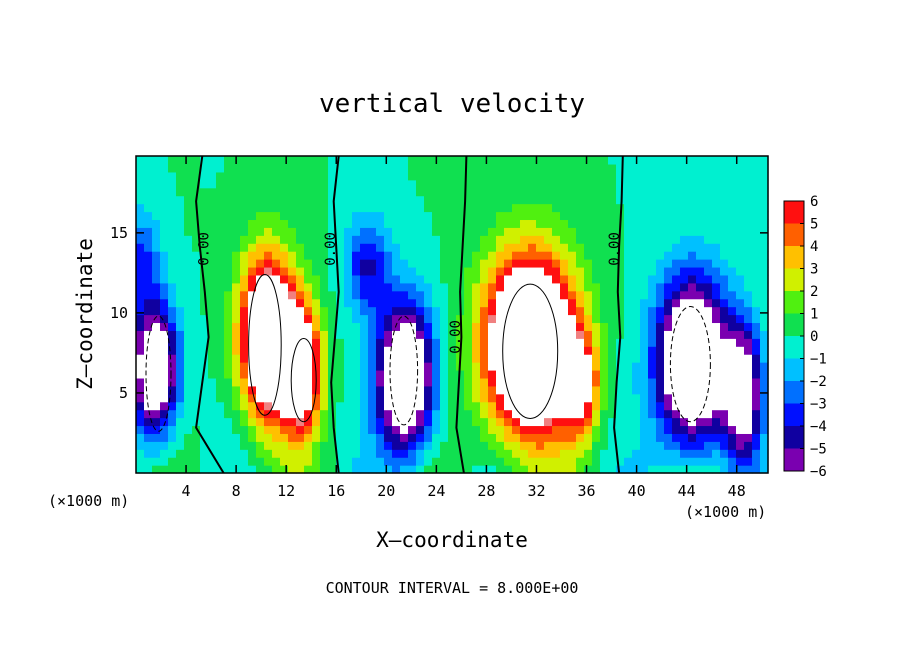 This screenshot has width=904, height=654. What do you see at coordinates (794, 226) in the screenshot?
I see `colorbar-swatch` at bounding box center [794, 226].